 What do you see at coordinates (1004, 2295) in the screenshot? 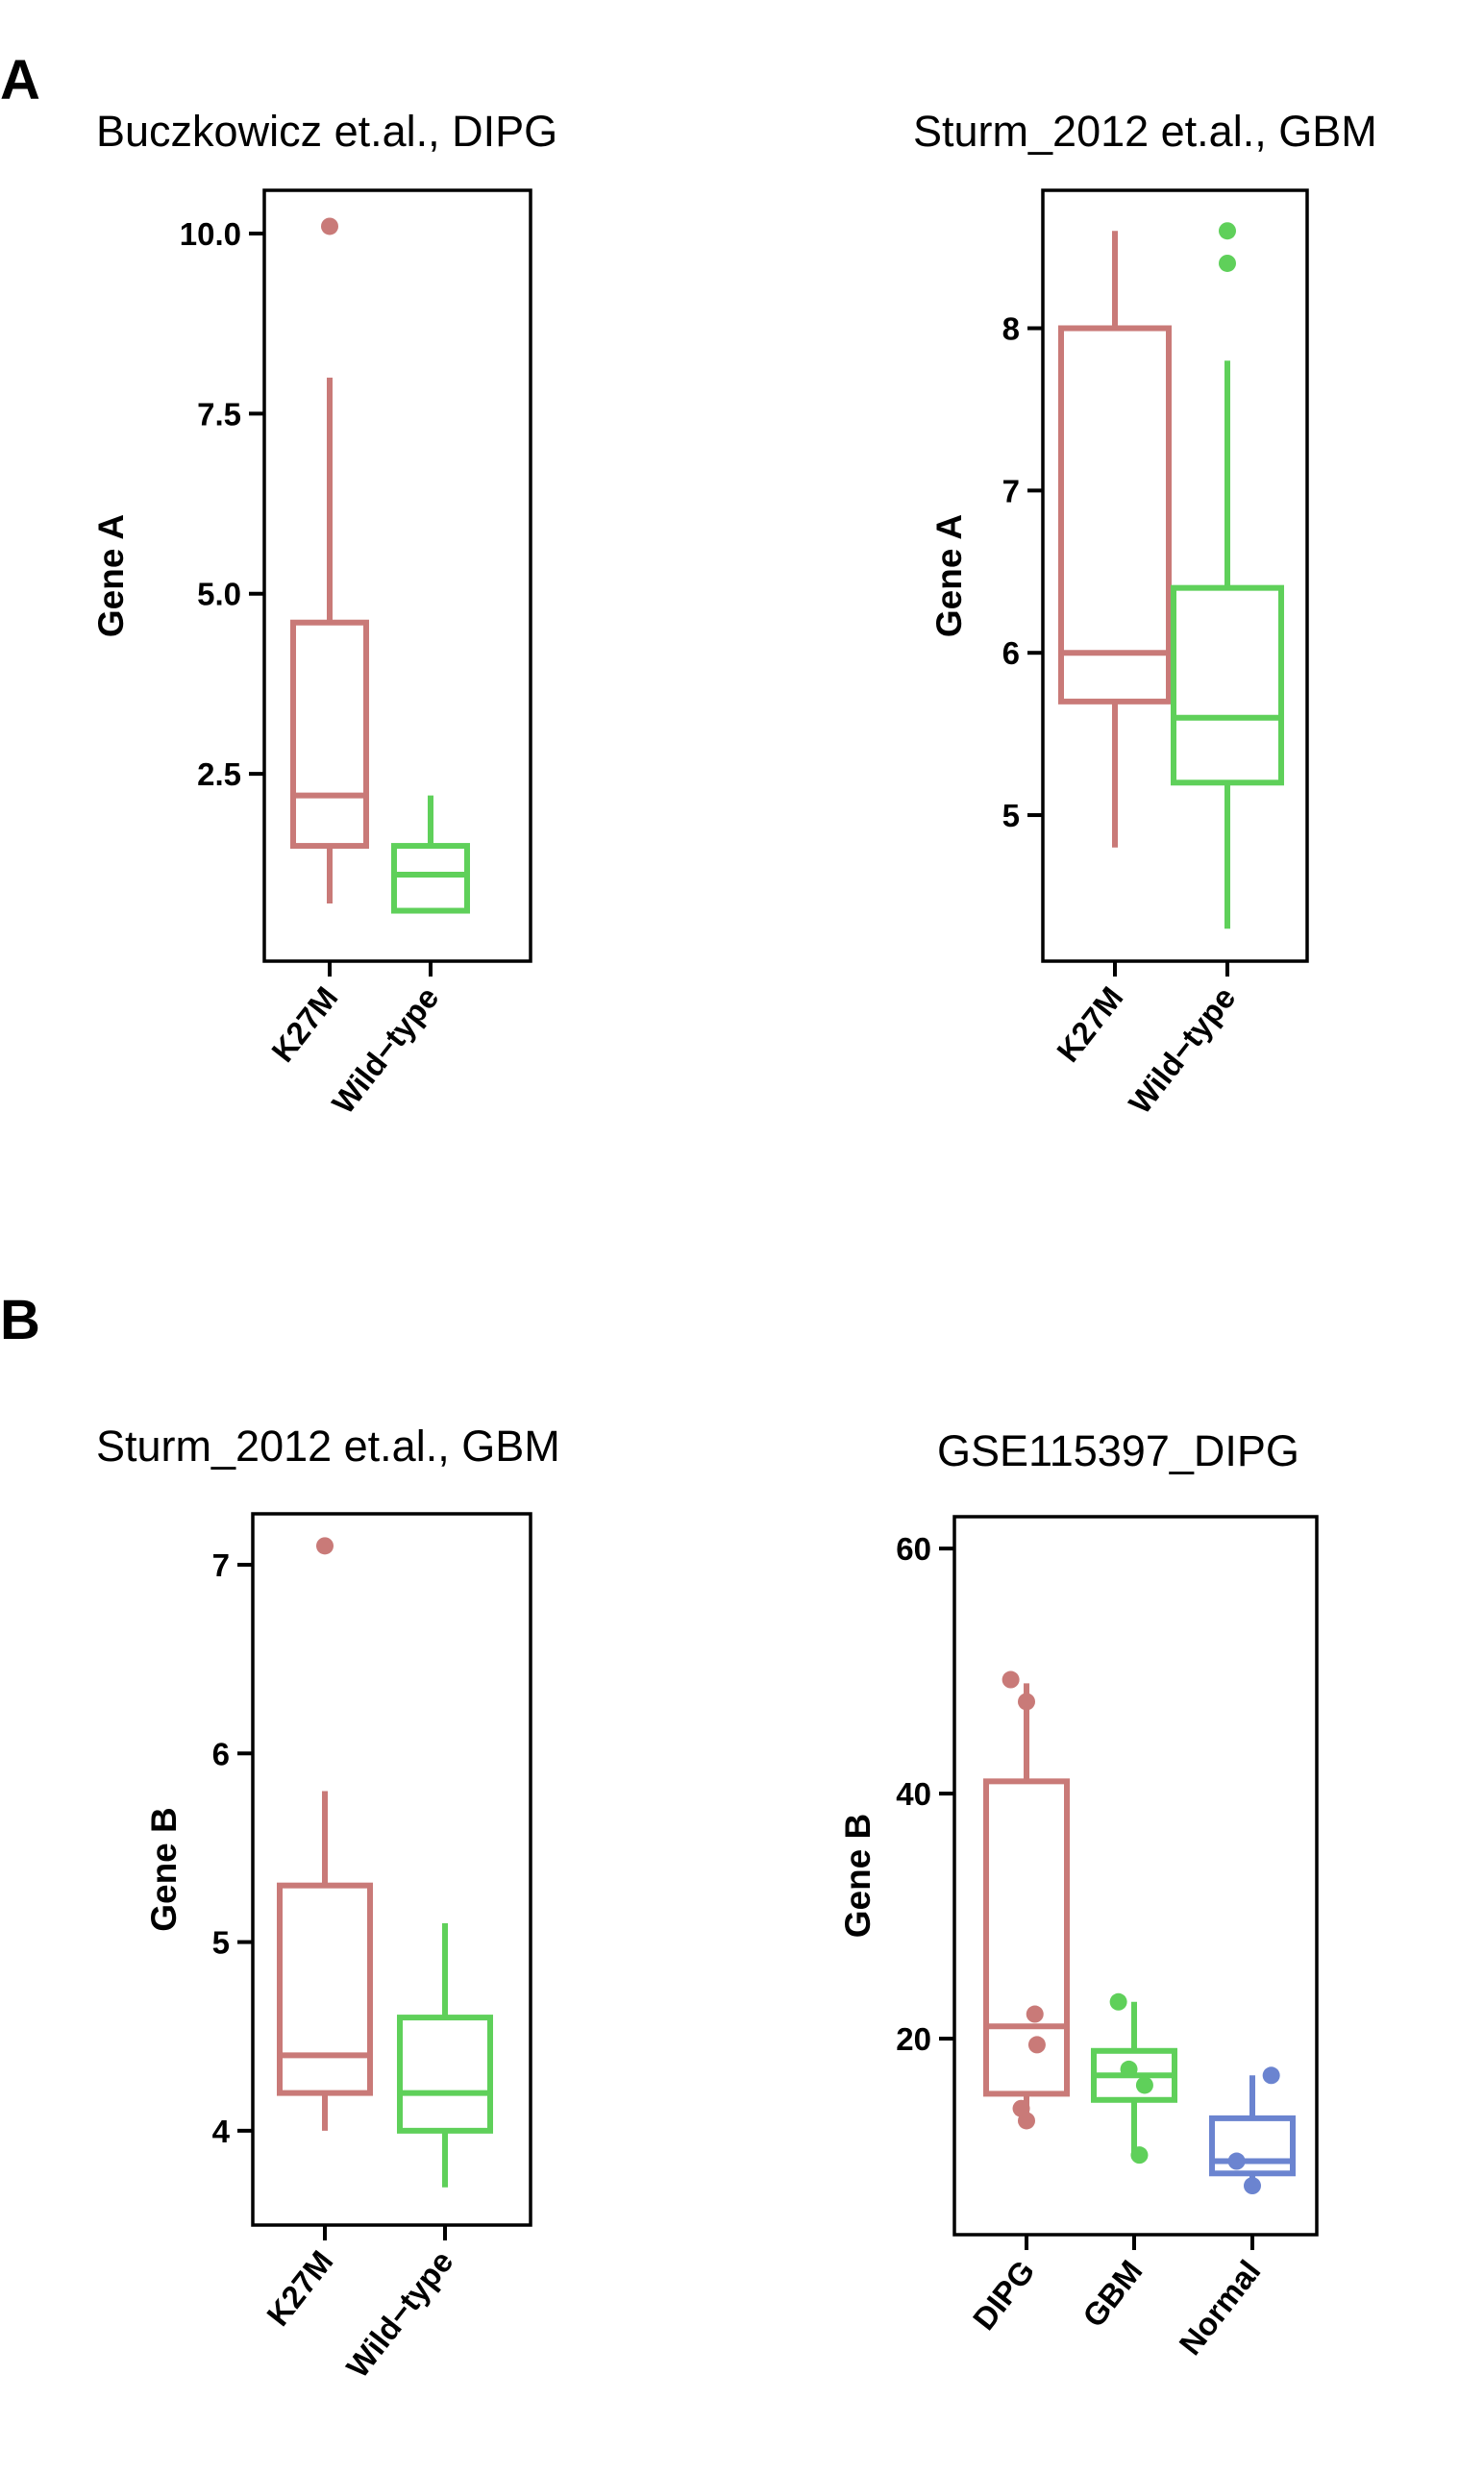
I see `x-category-label: DIPG` at bounding box center [1004, 2295].